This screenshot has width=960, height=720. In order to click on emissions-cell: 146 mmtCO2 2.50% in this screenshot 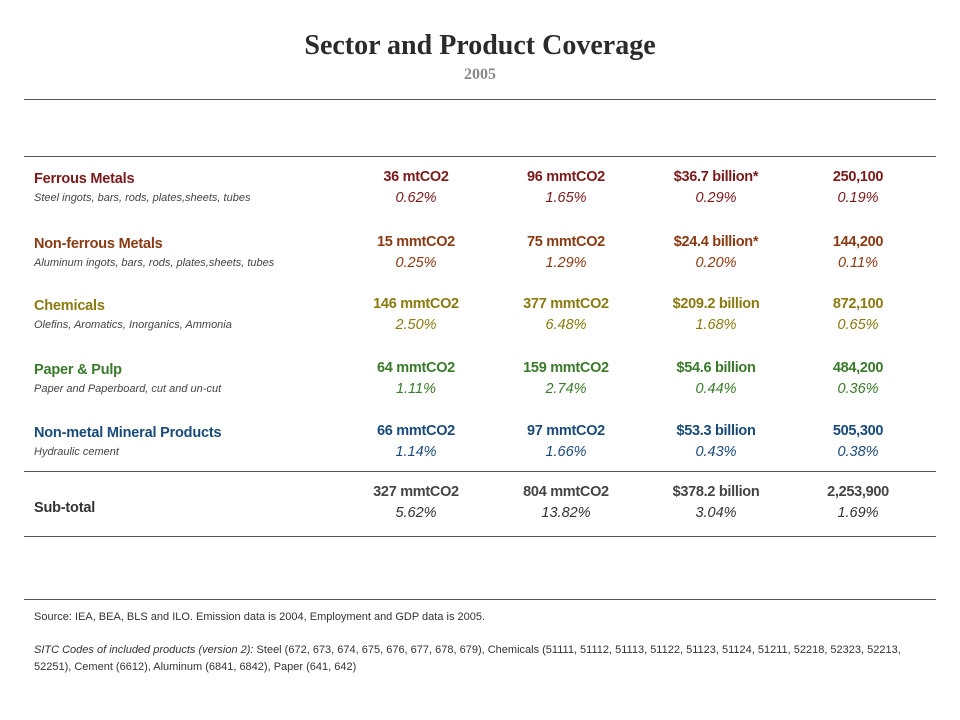, I will do `click(416, 314)`.